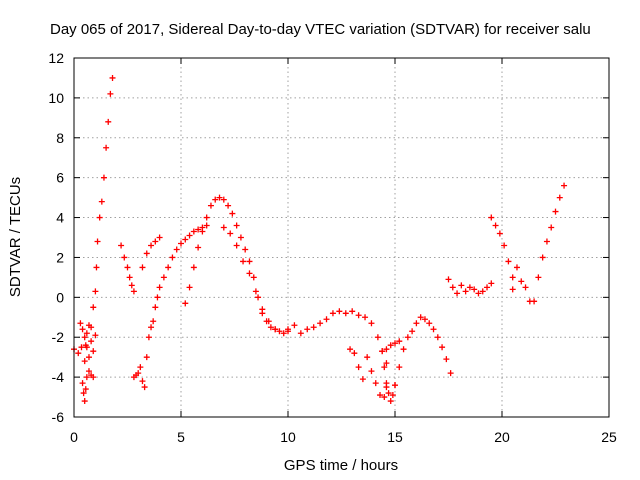  Describe the element at coordinates (60, 138) in the screenshot. I see `y-tick-label: 8` at that location.